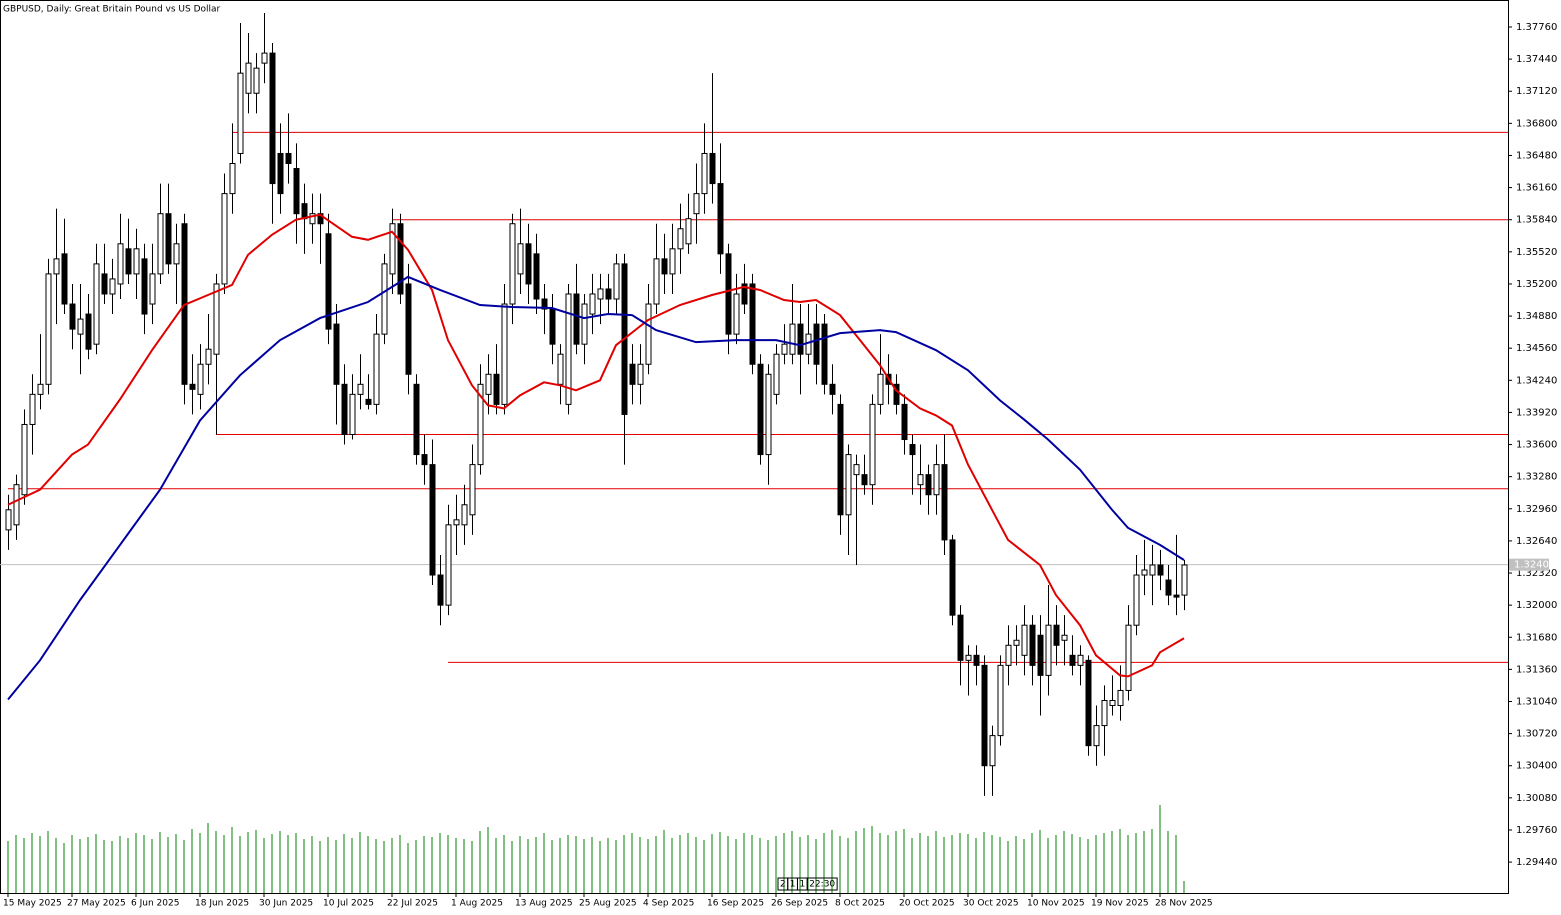  Describe the element at coordinates (1536, 734) in the screenshot. I see `y-tick-label: 1.30720` at that location.